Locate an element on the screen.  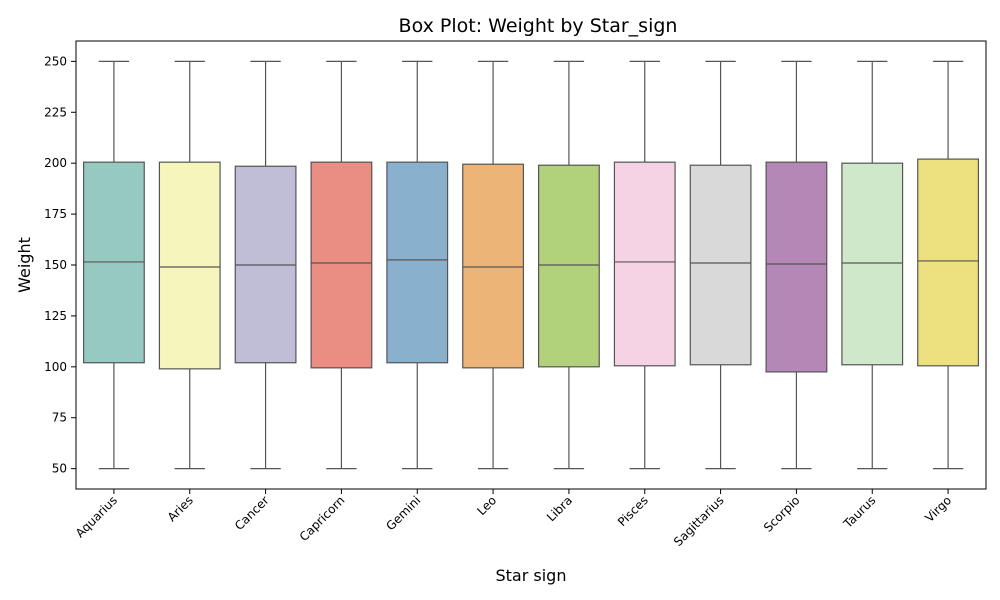
box-libra is located at coordinates (568, 265).